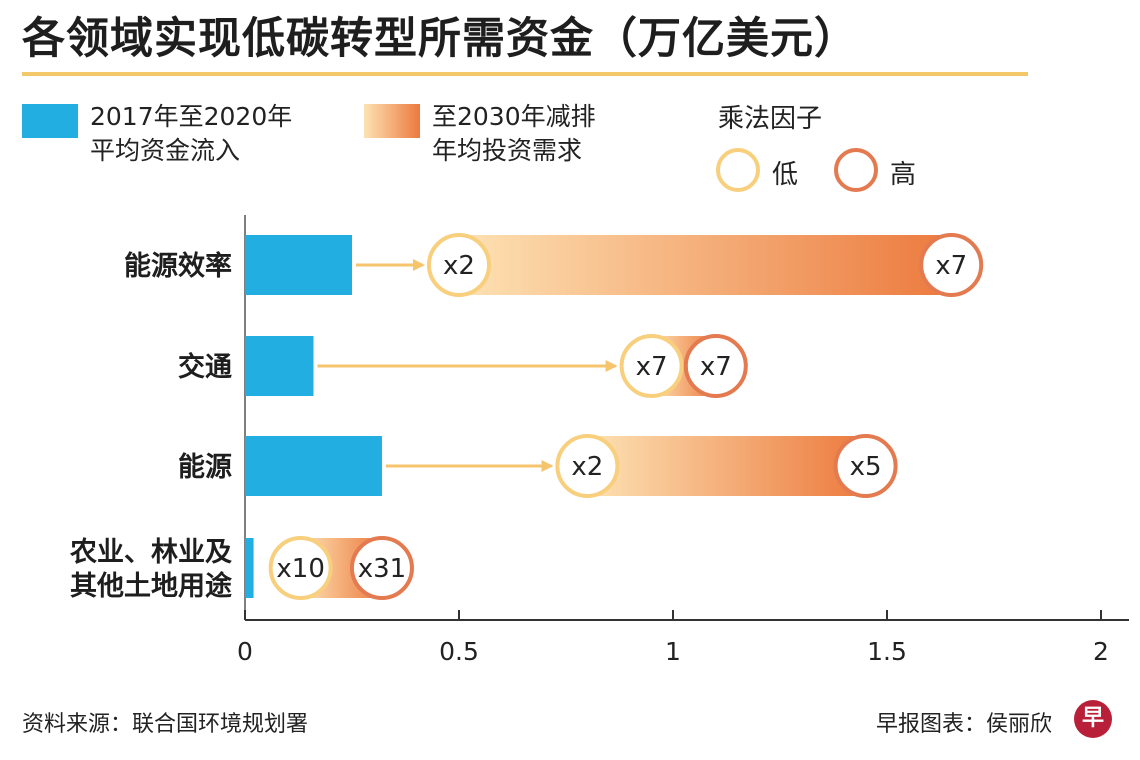 The image size is (1140, 760). Describe the element at coordinates (178, 266) in the screenshot. I see `category-label: 能源效率` at that location.